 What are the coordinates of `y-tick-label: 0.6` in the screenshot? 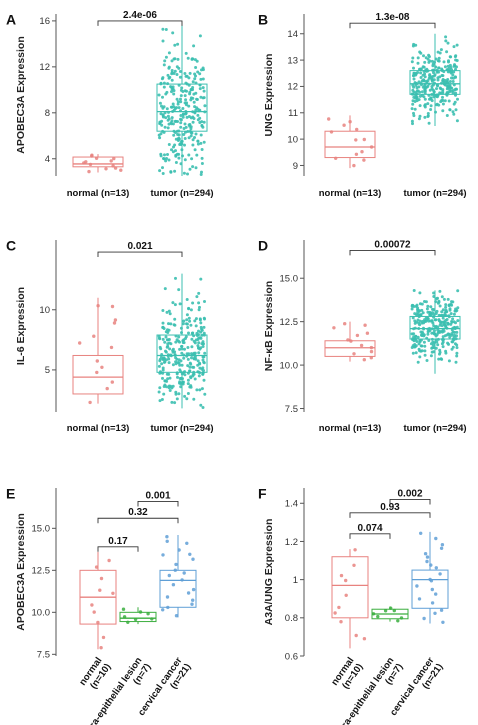 It's located at (291, 656).